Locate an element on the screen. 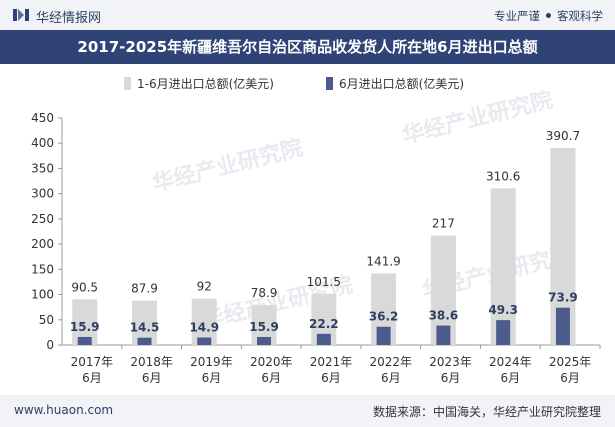  y-tick-label: 50 is located at coordinates (46, 320).